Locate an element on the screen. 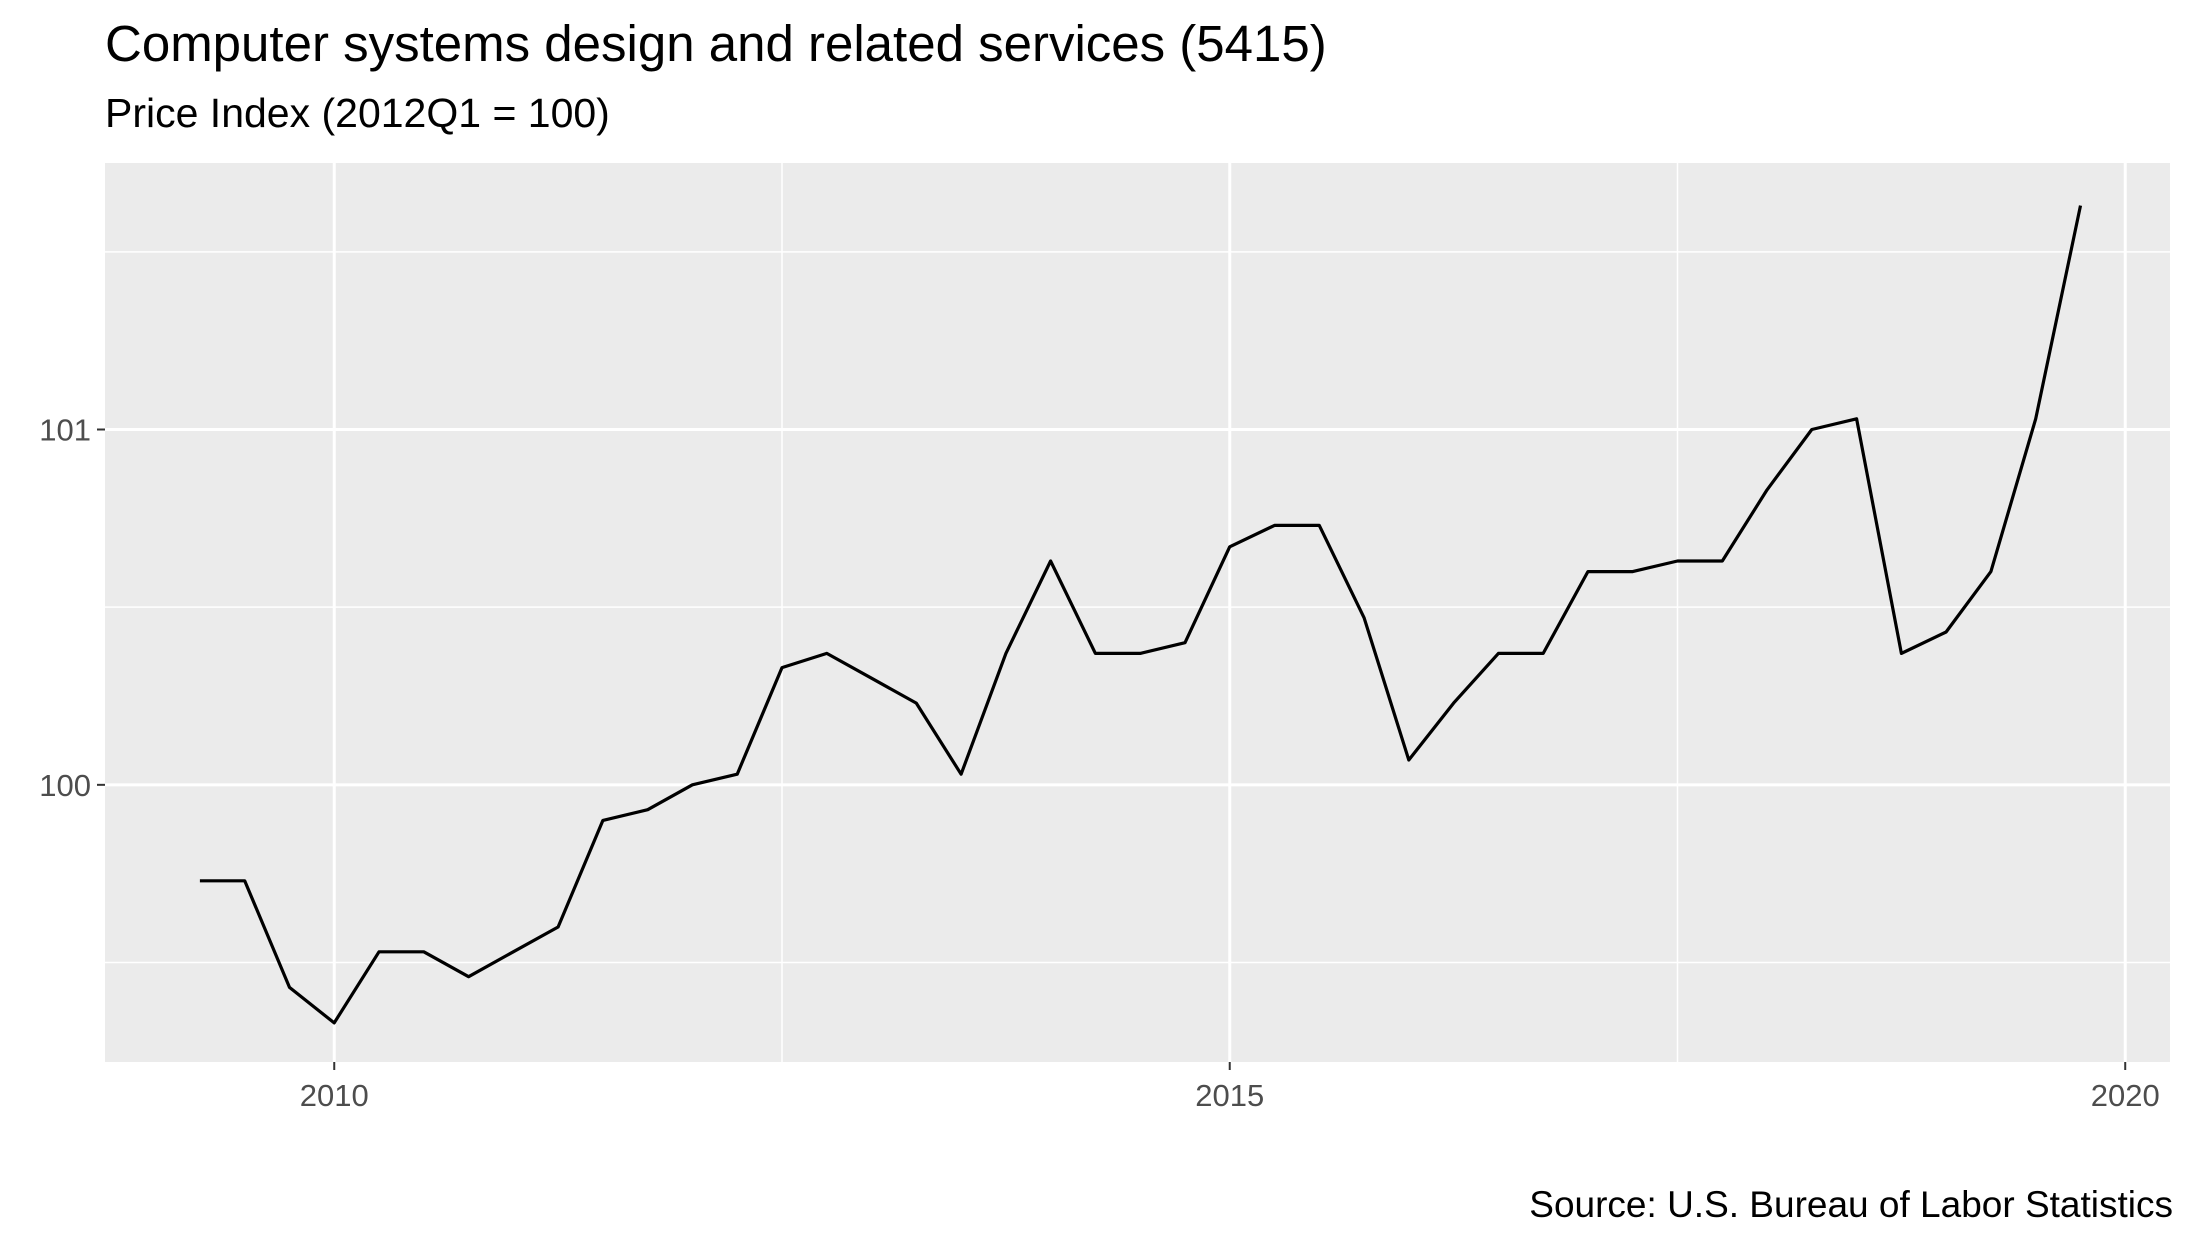  x-tick-label: 2010 is located at coordinates (334, 1095).